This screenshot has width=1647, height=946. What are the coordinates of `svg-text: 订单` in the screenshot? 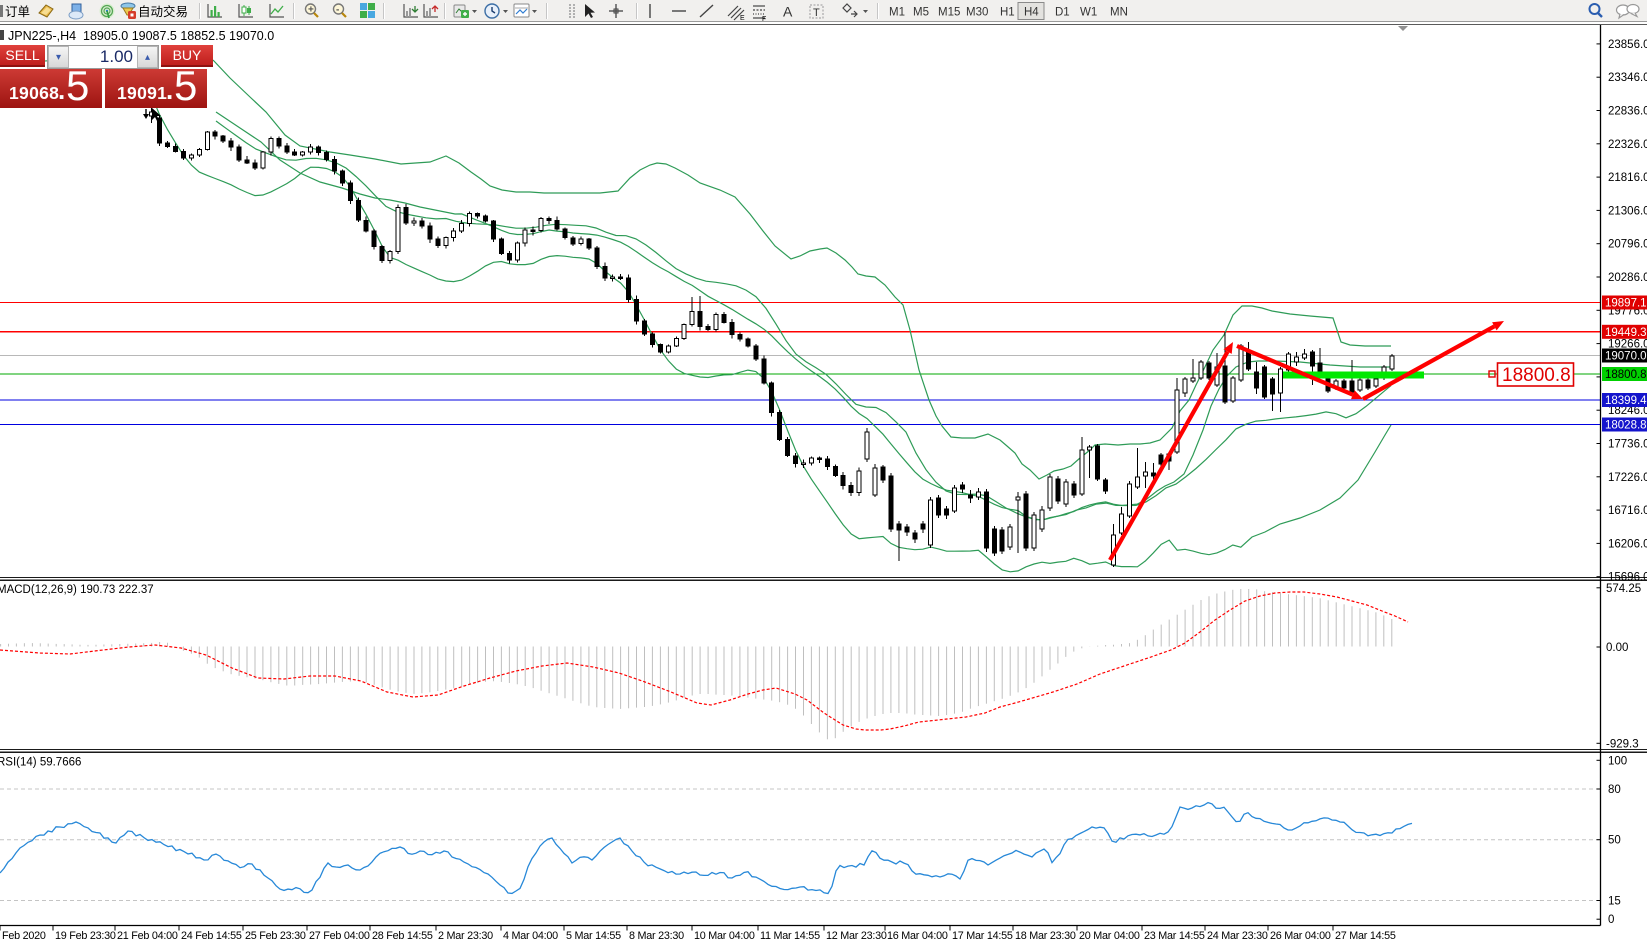 It's located at (17, 12).